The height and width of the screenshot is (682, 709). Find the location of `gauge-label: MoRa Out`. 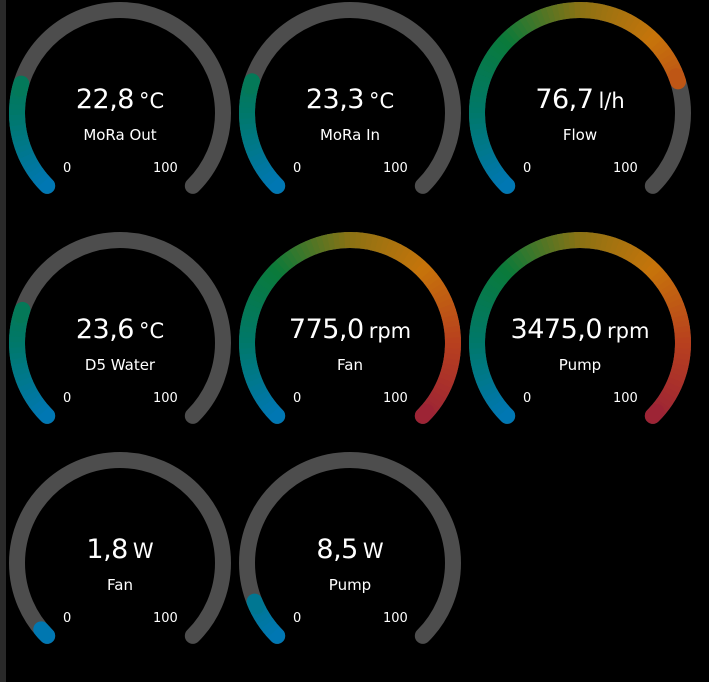

gauge-label: MoRa Out is located at coordinates (120, 135).